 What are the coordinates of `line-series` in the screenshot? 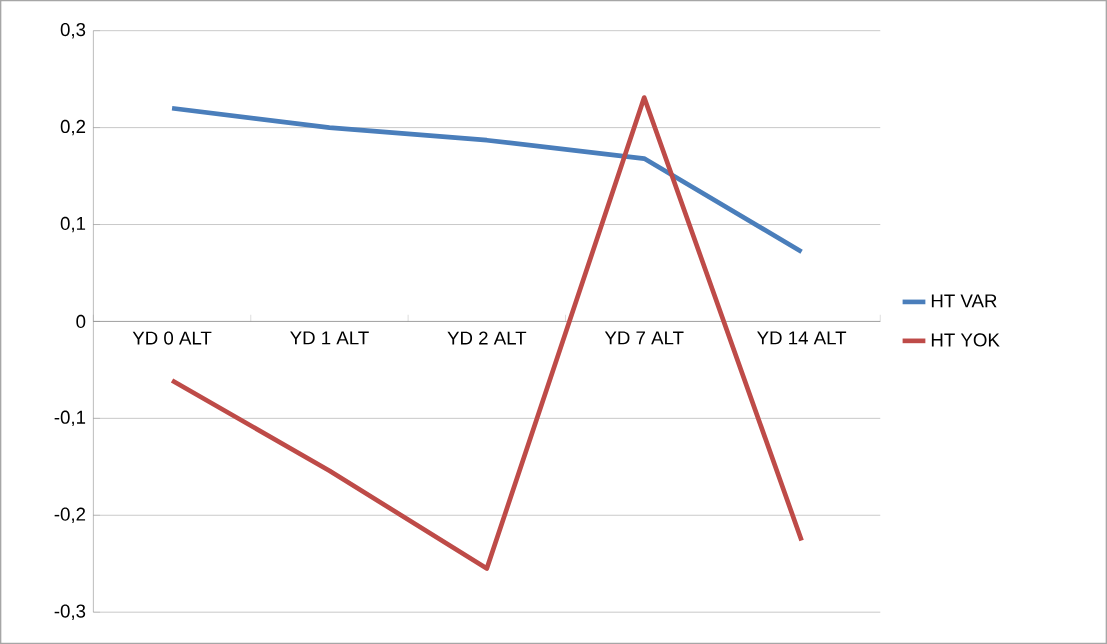 It's located at (486, 179).